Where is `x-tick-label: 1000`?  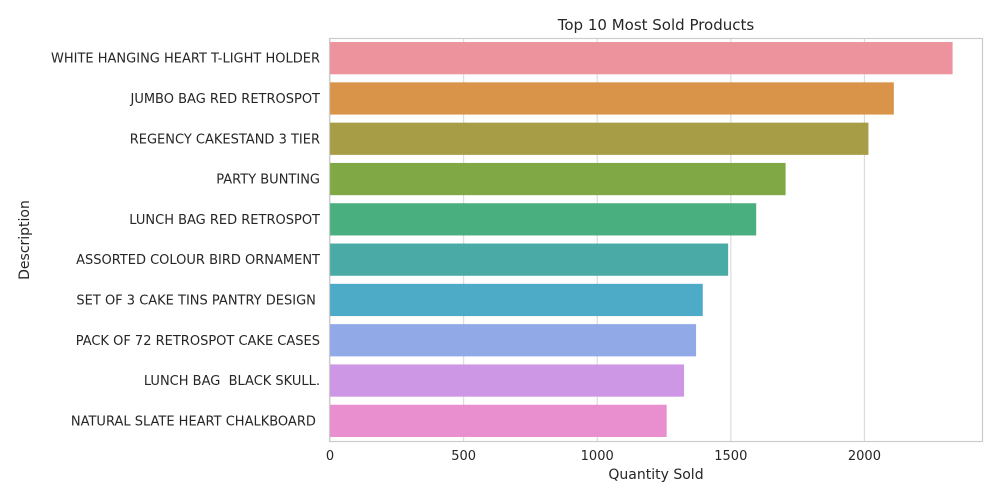
x-tick-label: 1000 is located at coordinates (597, 456).